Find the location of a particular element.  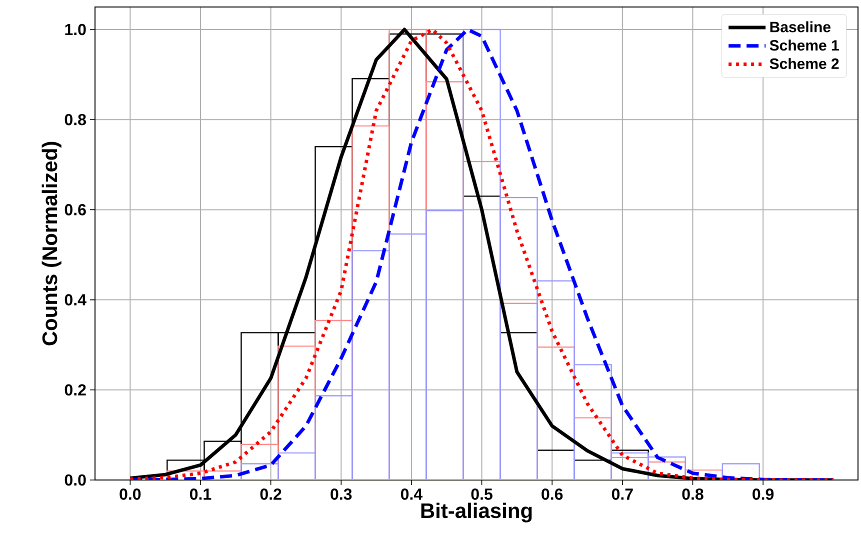

y-tick-label: 0.0 is located at coordinates (75, 480).